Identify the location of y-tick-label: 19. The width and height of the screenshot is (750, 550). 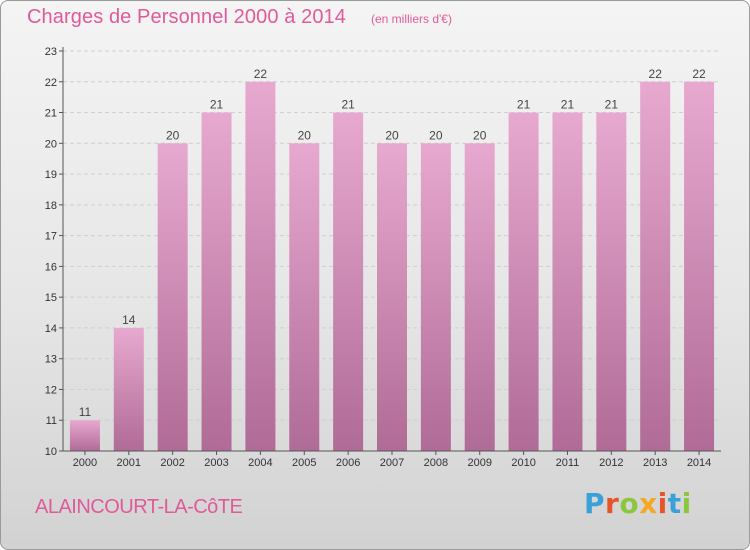
(51, 175).